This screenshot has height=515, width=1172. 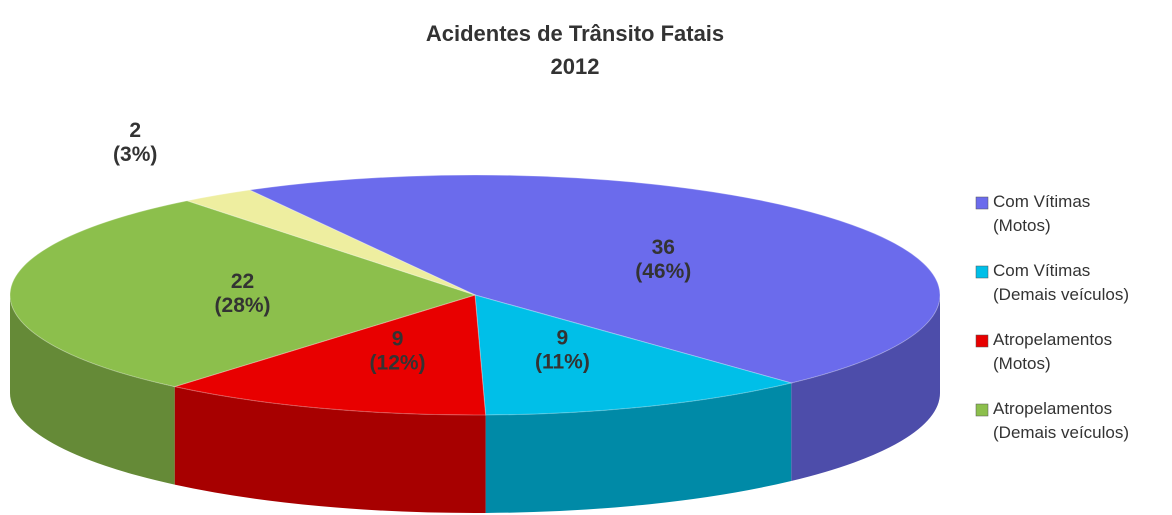 What do you see at coordinates (663, 258) in the screenshot?
I see `data-label: 36 (46%)` at bounding box center [663, 258].